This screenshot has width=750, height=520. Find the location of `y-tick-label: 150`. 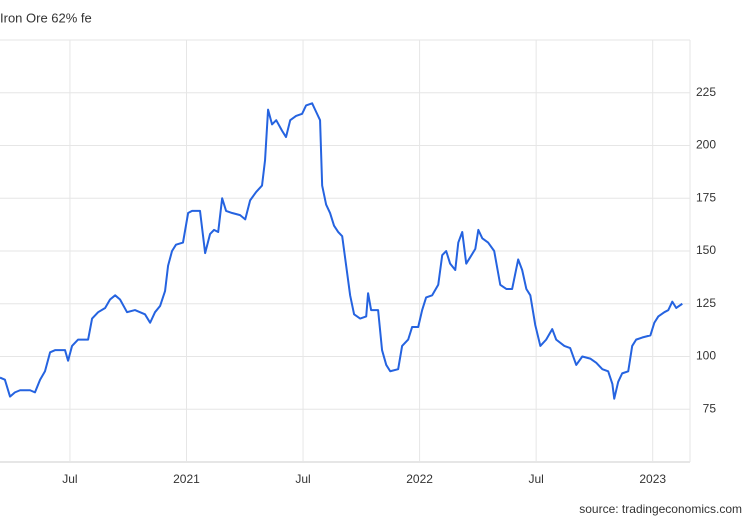

y-tick-label: 150 is located at coordinates (706, 250).